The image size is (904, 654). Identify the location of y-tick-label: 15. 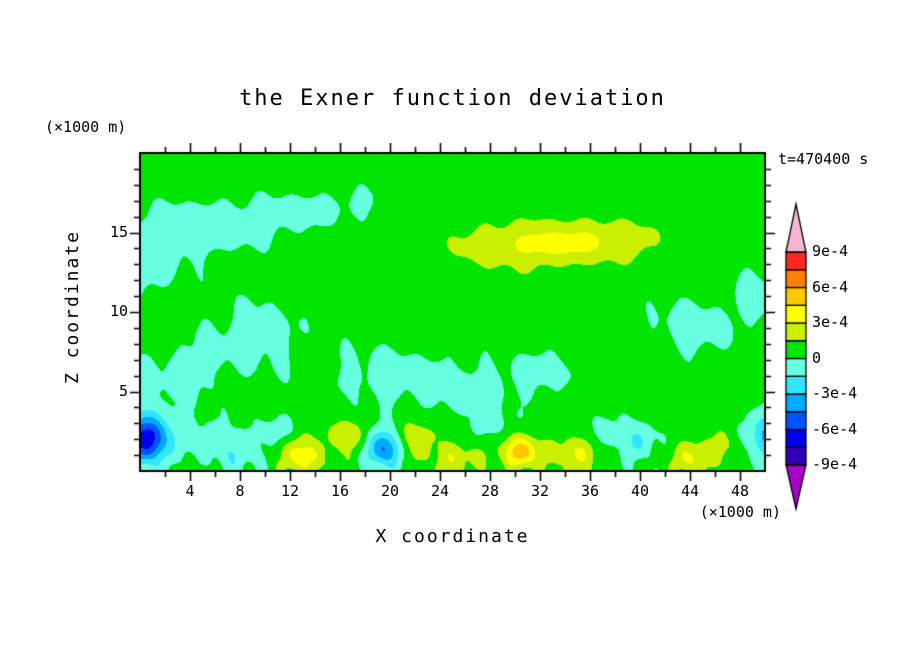
(118, 231).